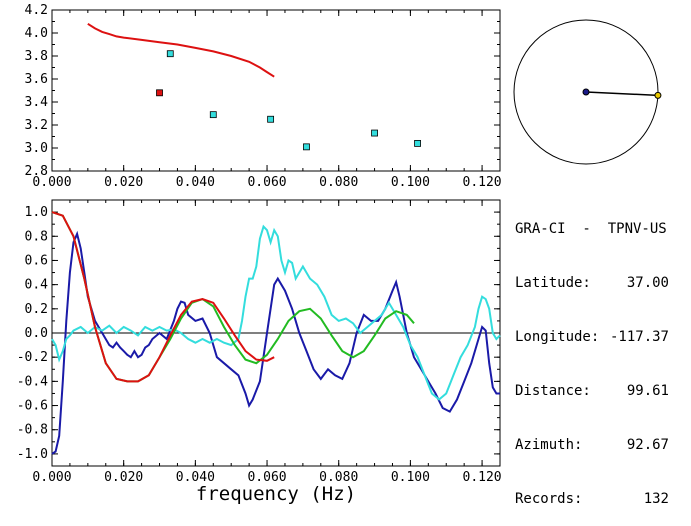  Describe the element at coordinates (36, 56) in the screenshot. I see `y-tick-label: 3.8` at that location.